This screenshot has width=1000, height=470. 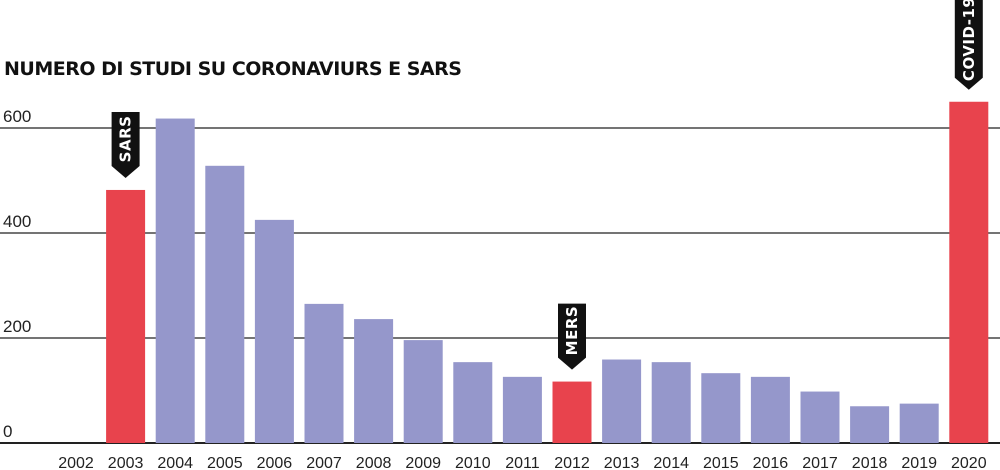 I want to click on x-tick-label: 2009, so click(x=423, y=462).